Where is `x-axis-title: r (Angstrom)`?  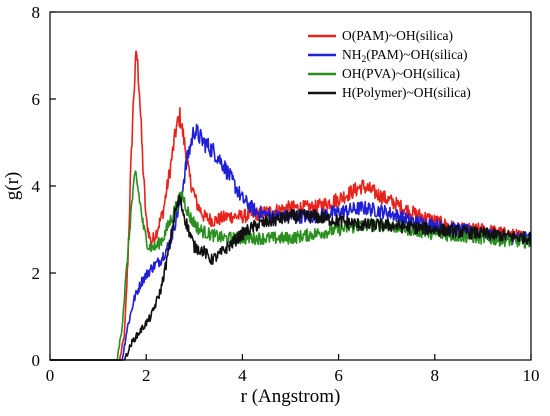 x-axis-title: r (Angstrom) is located at coordinates (291, 396).